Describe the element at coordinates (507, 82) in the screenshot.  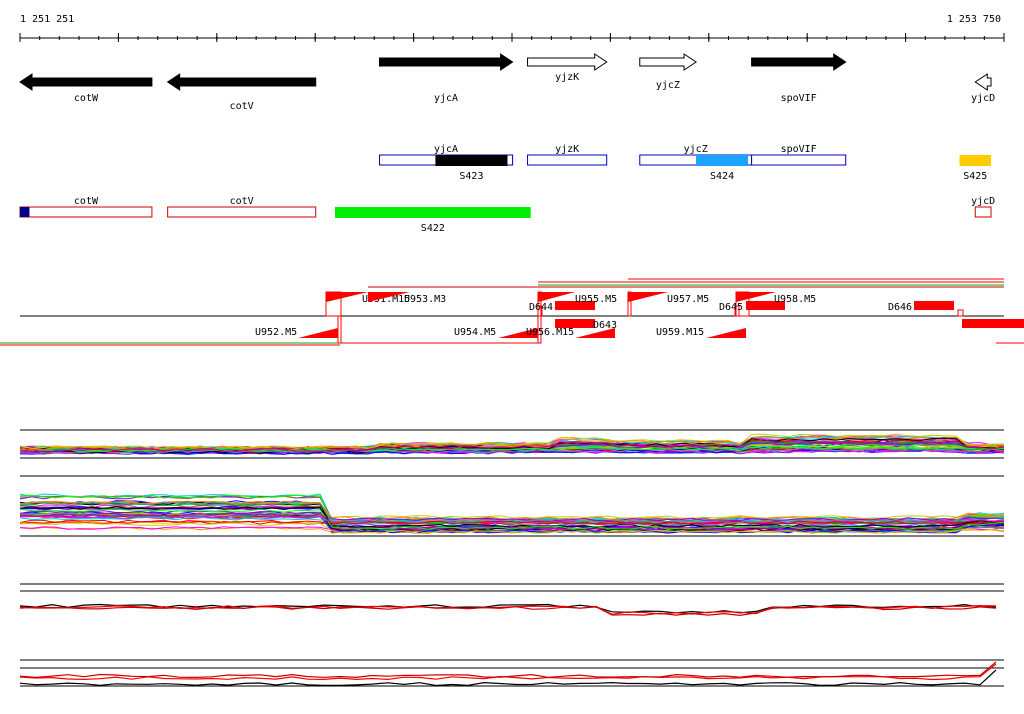
I see `gene-arrow-track: cotW cotV yjcA yjzK yjcZ spoVIF yjcD` at that location.